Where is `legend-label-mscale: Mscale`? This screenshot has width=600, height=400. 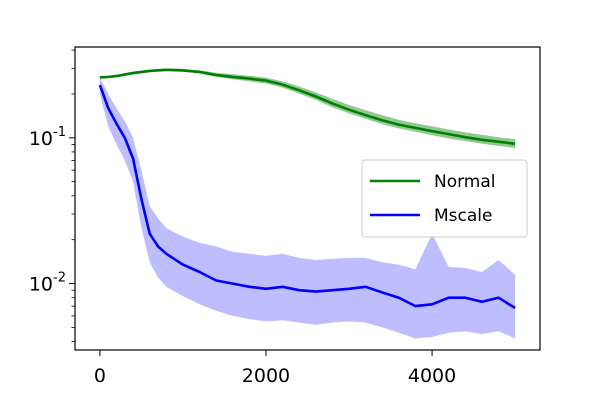
legend-label-mscale: Mscale is located at coordinates (463, 216).